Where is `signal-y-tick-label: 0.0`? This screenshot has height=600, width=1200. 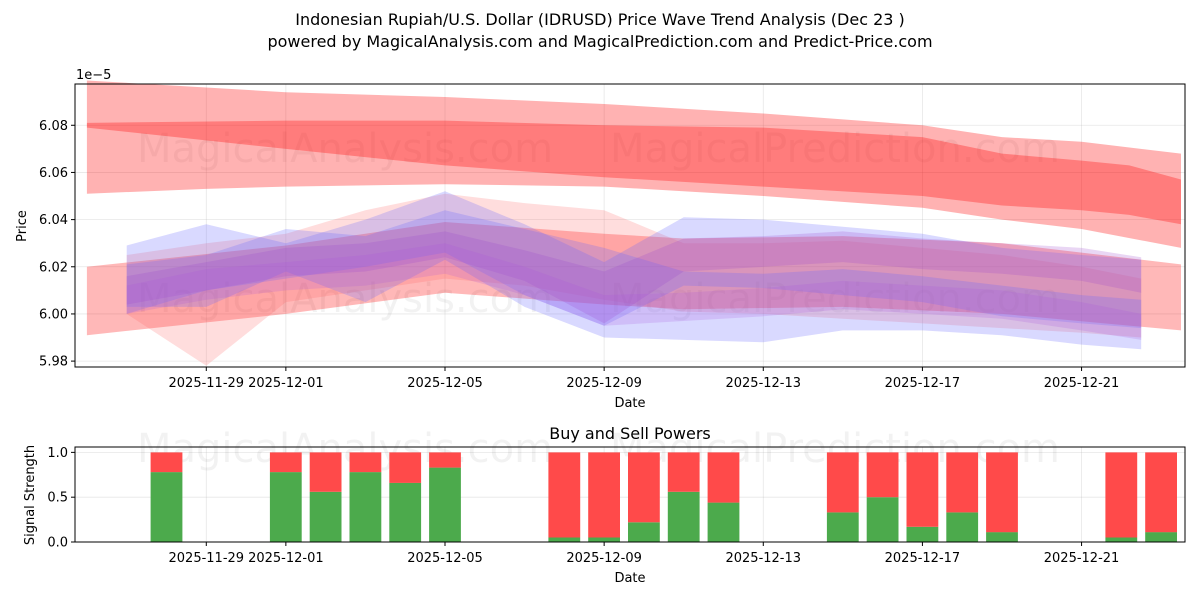
signal-y-tick-label: 0.0 is located at coordinates (57, 543).